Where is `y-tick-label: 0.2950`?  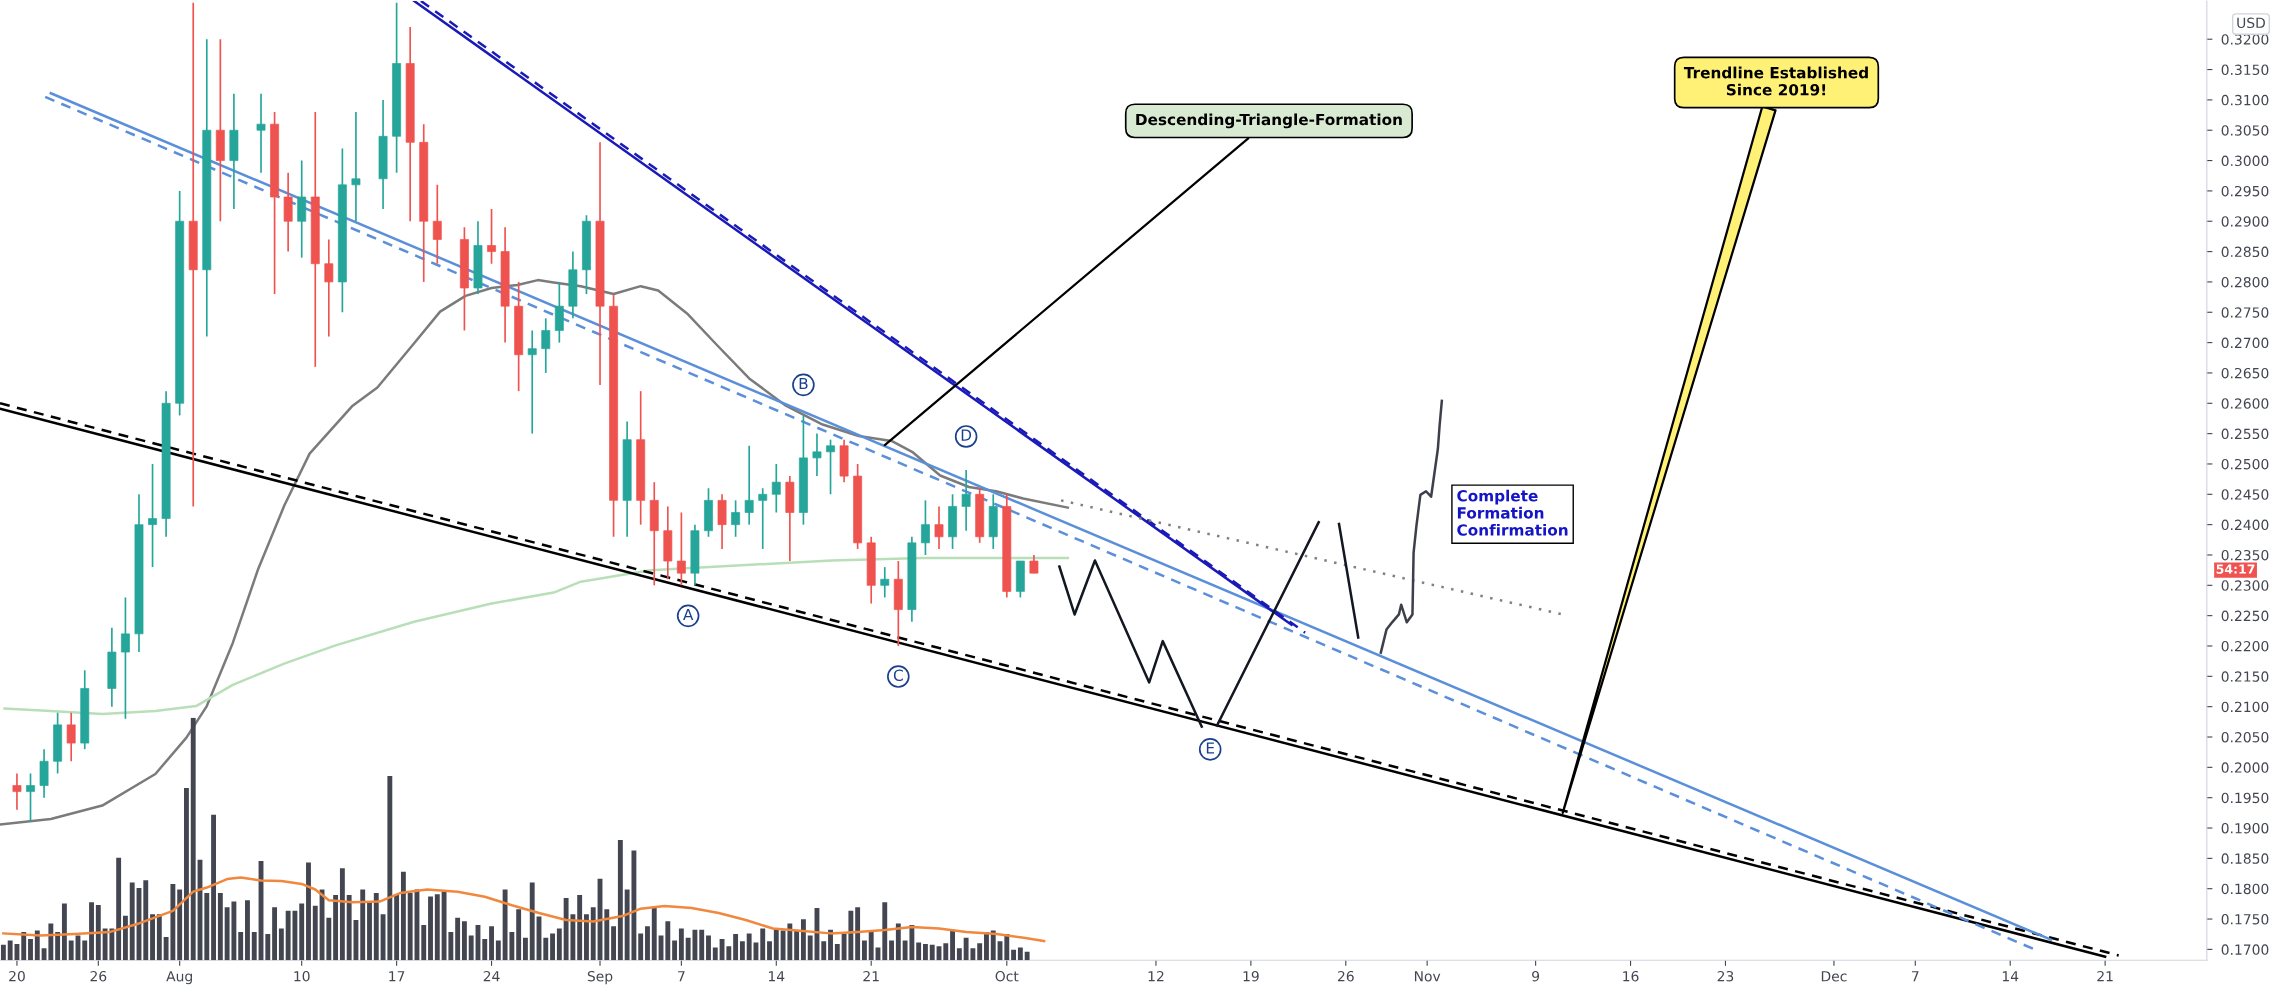 y-tick-label: 0.2950 is located at coordinates (2245, 191).